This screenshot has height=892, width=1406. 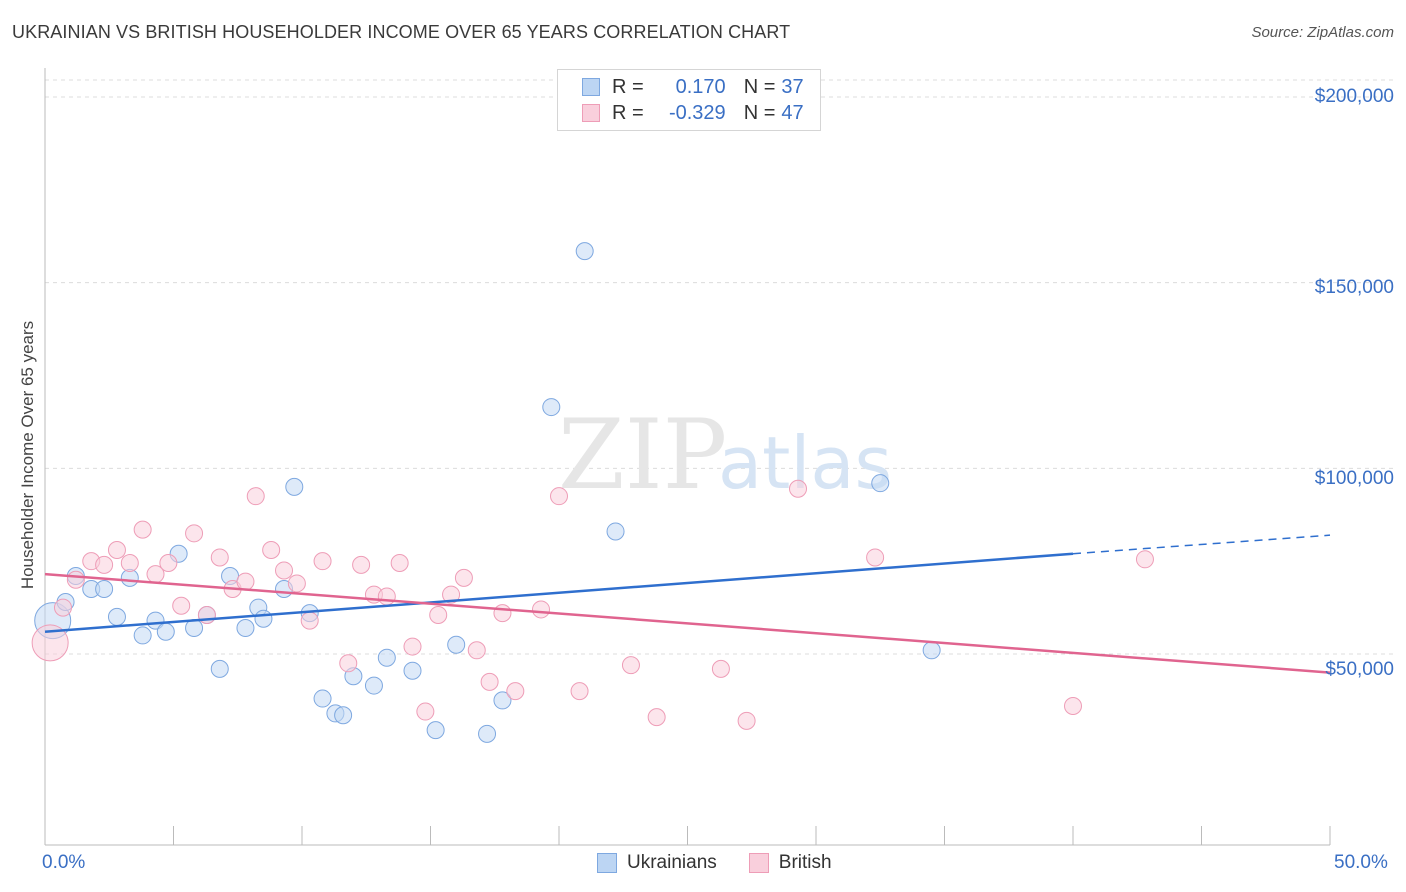 I want to click on legend-r-label: R =, so click(x=628, y=86).